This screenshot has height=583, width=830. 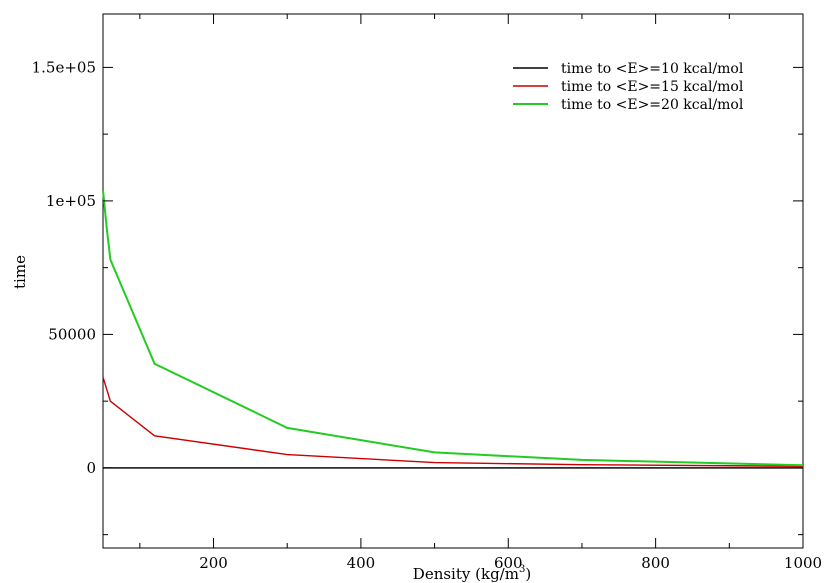 What do you see at coordinates (64, 67) in the screenshot?
I see `y-tick-label: 1.5e+05` at bounding box center [64, 67].